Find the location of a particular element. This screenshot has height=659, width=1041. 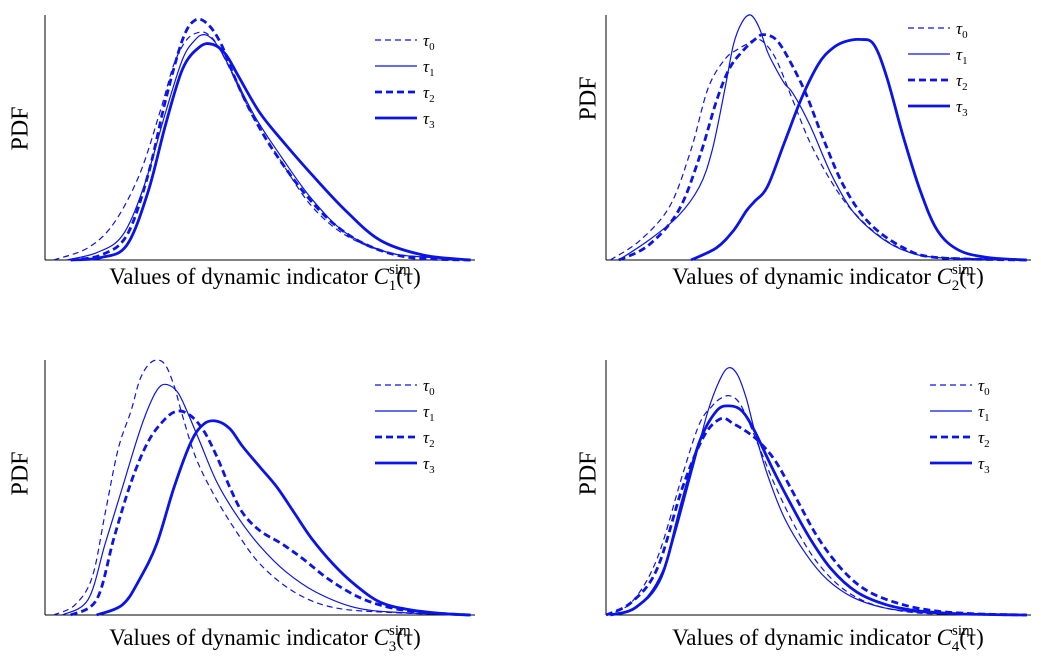

x-axis-label: Values of dynamic indicator Csim3(τ) is located at coordinates (265, 639).